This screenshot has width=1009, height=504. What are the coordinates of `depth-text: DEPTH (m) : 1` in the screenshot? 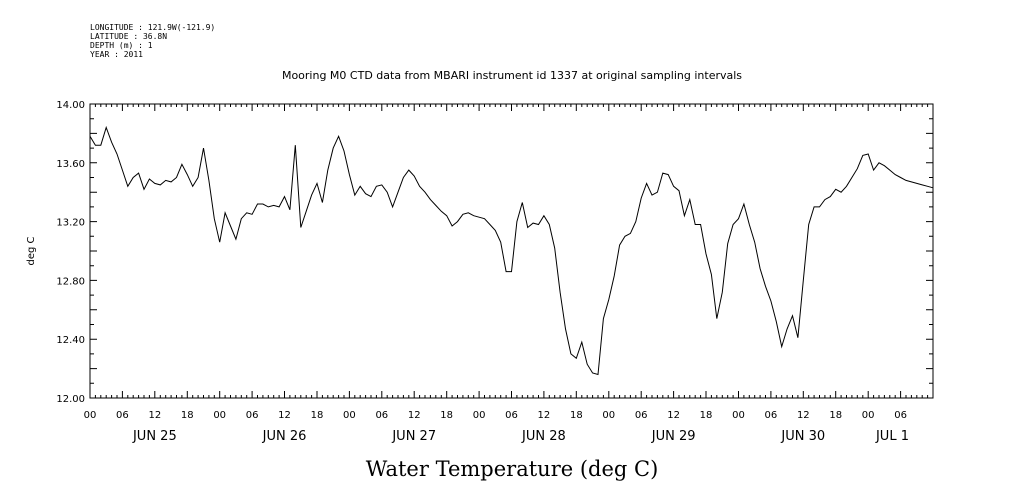 It's located at (121, 45).